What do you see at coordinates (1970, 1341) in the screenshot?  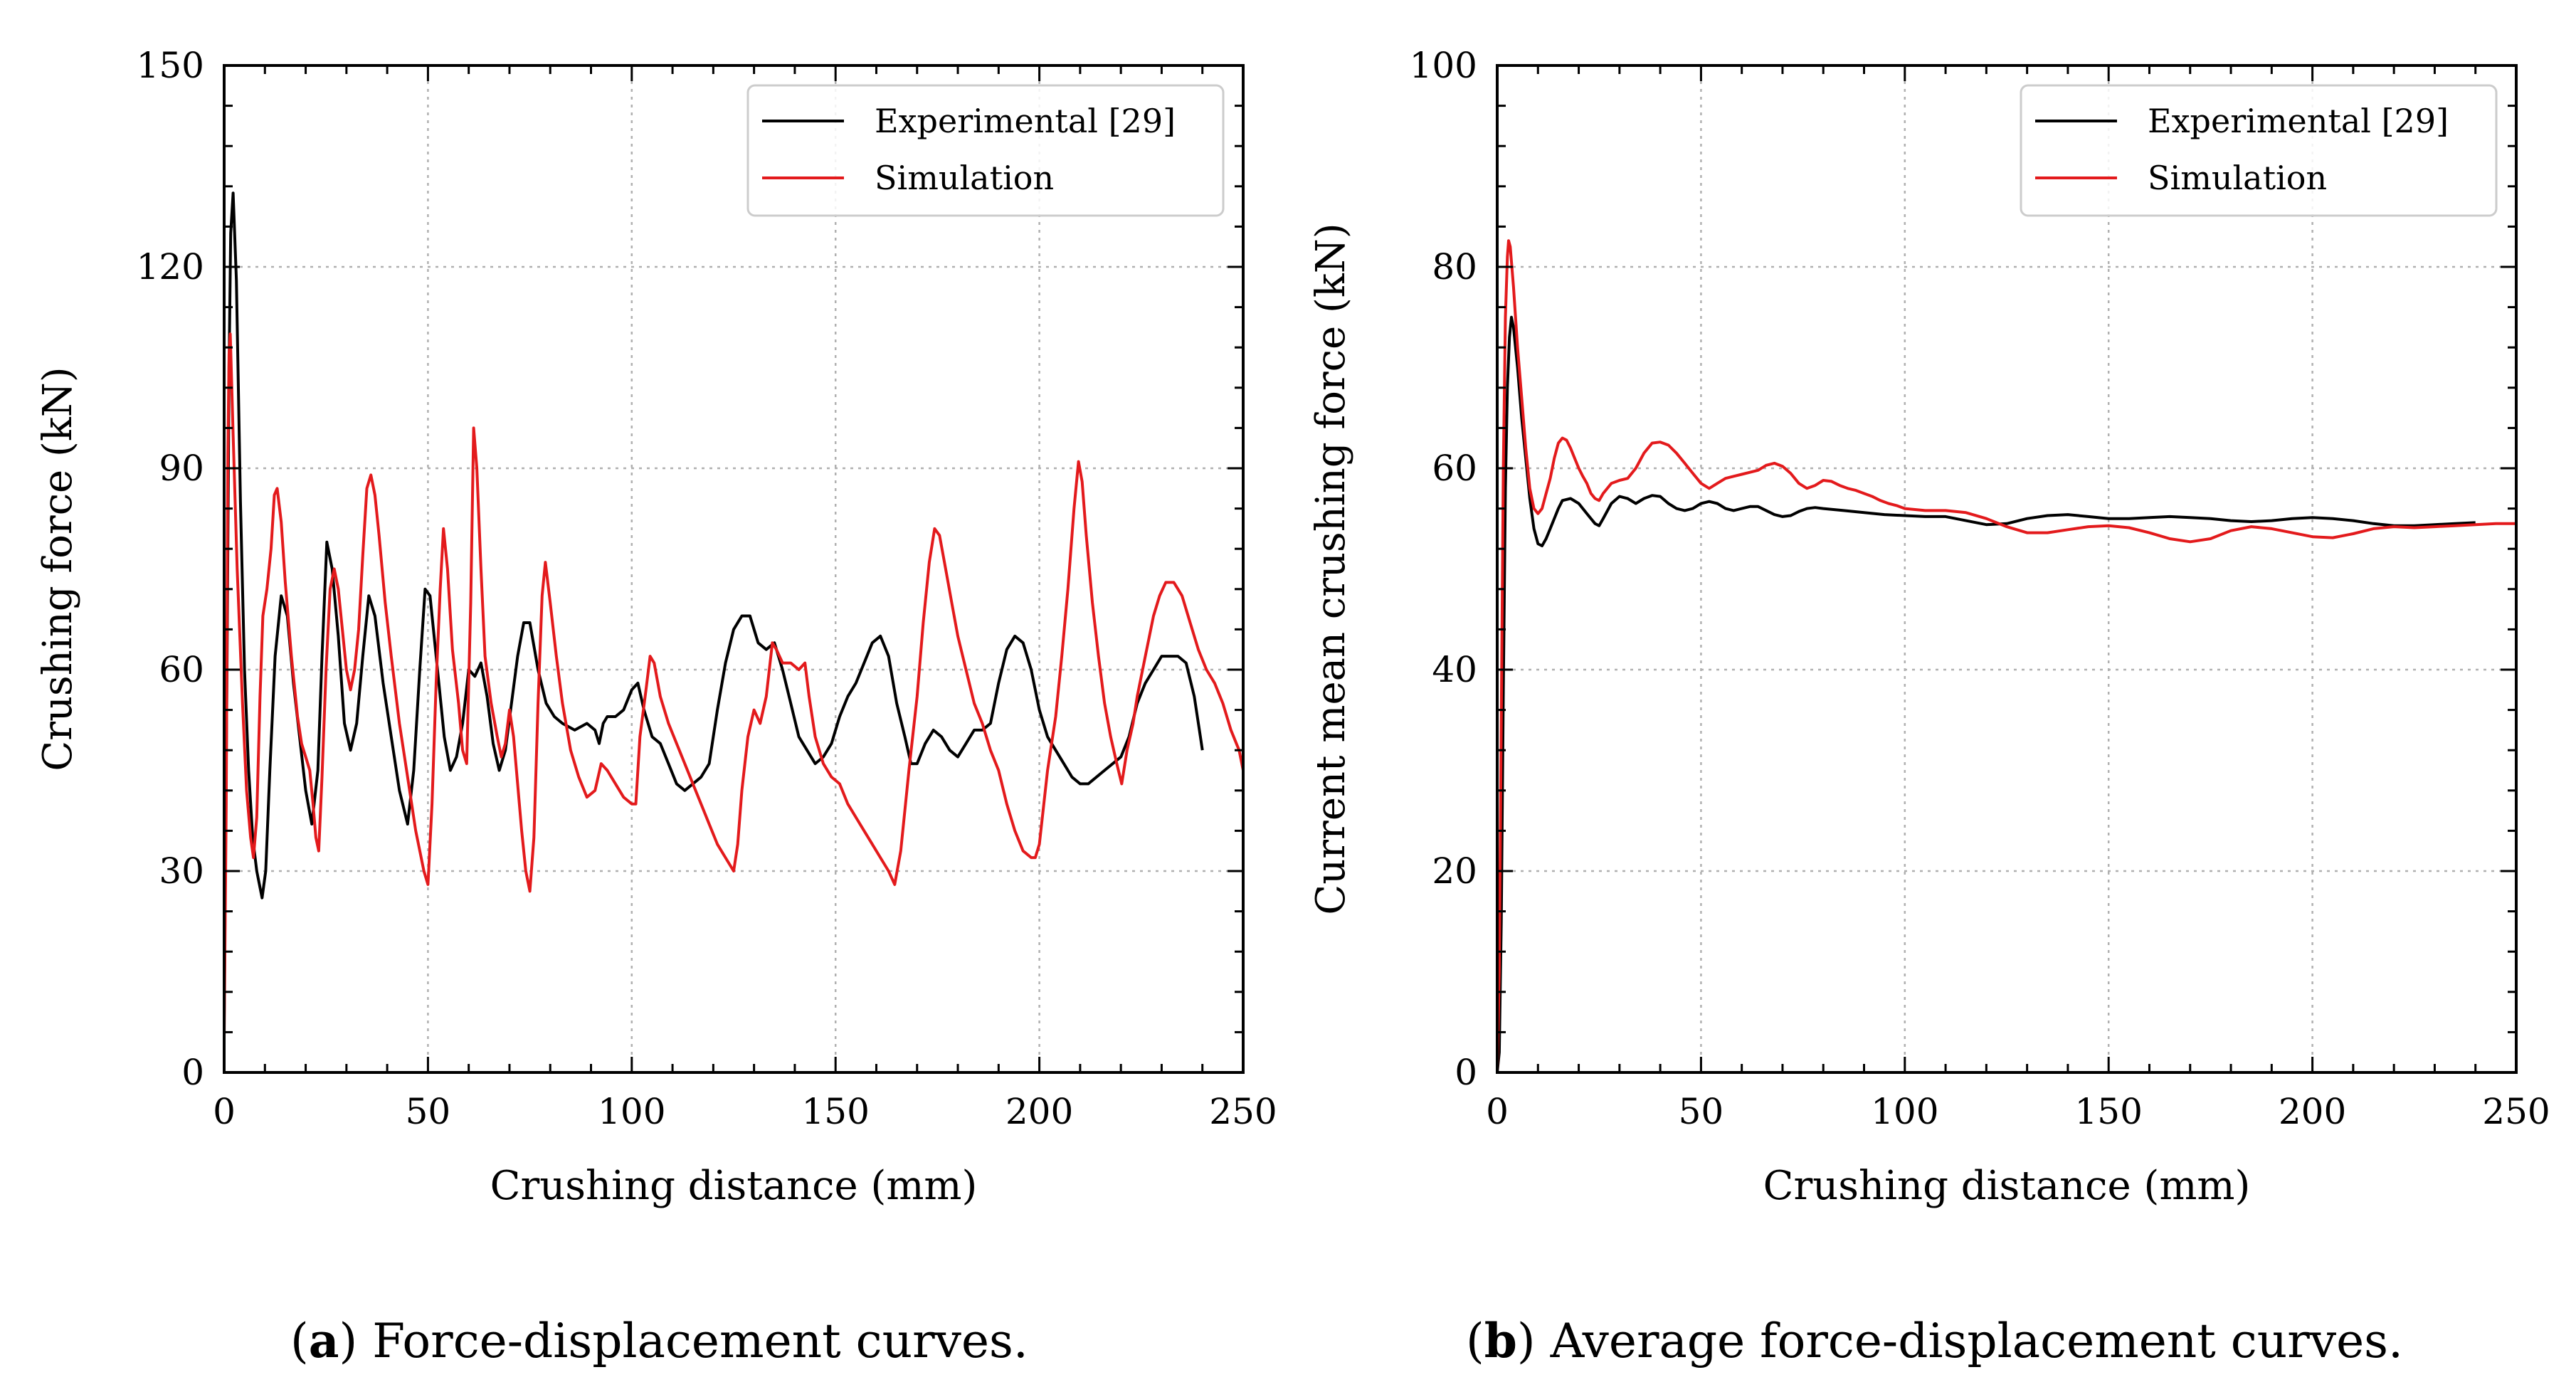 I see `caption-b-text: Average force-displacement curves.` at bounding box center [1970, 1341].